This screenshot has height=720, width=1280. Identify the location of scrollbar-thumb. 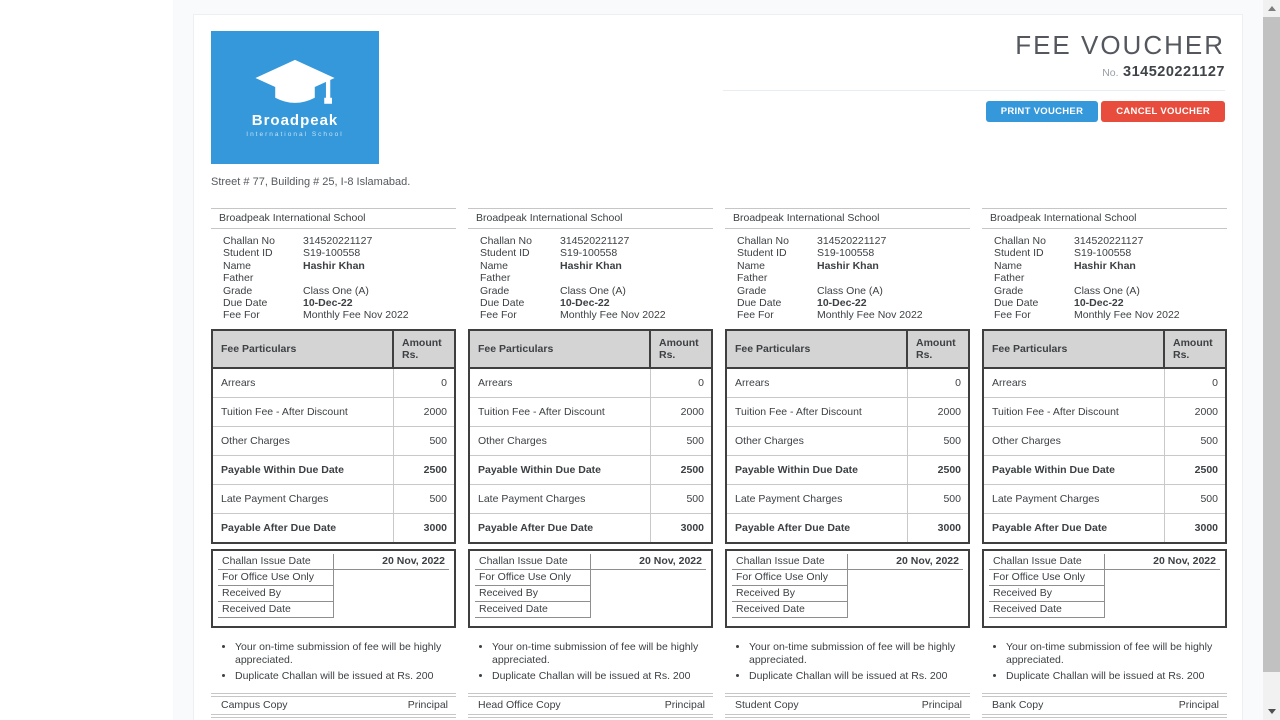
(1271, 344).